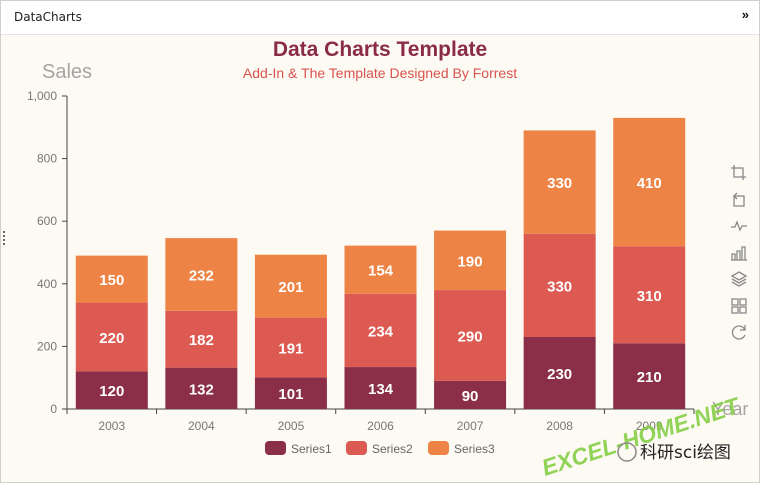 This screenshot has height=483, width=760. Describe the element at coordinates (559, 426) in the screenshot. I see `x-tick-label: 2008` at that location.